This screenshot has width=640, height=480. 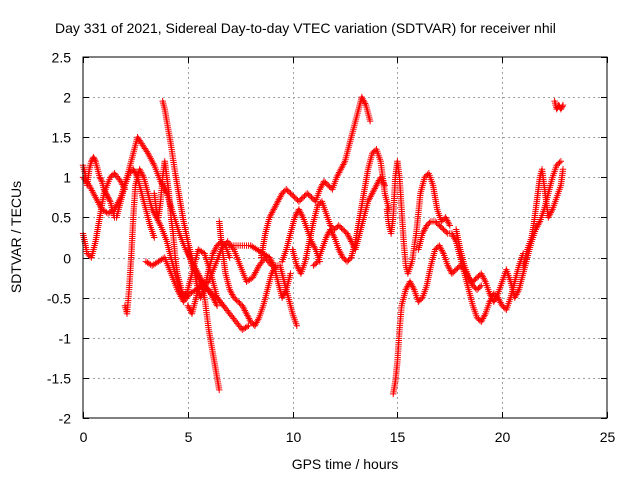 I want to click on series-track-u, so click(x=170, y=229).